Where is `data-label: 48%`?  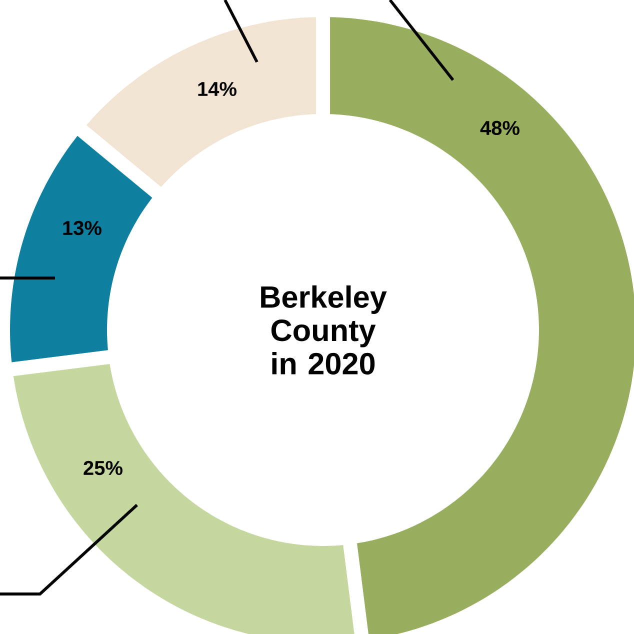 data-label: 48% is located at coordinates (500, 128).